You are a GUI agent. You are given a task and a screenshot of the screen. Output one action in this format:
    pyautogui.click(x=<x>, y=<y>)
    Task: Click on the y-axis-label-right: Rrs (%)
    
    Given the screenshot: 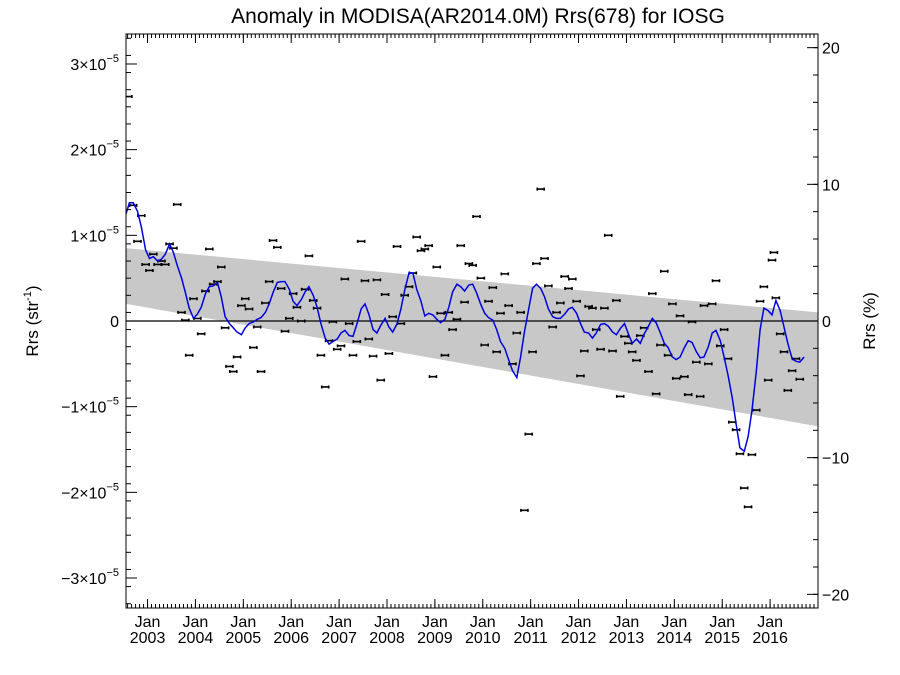 What is the action you would take?
    pyautogui.click(x=869, y=321)
    